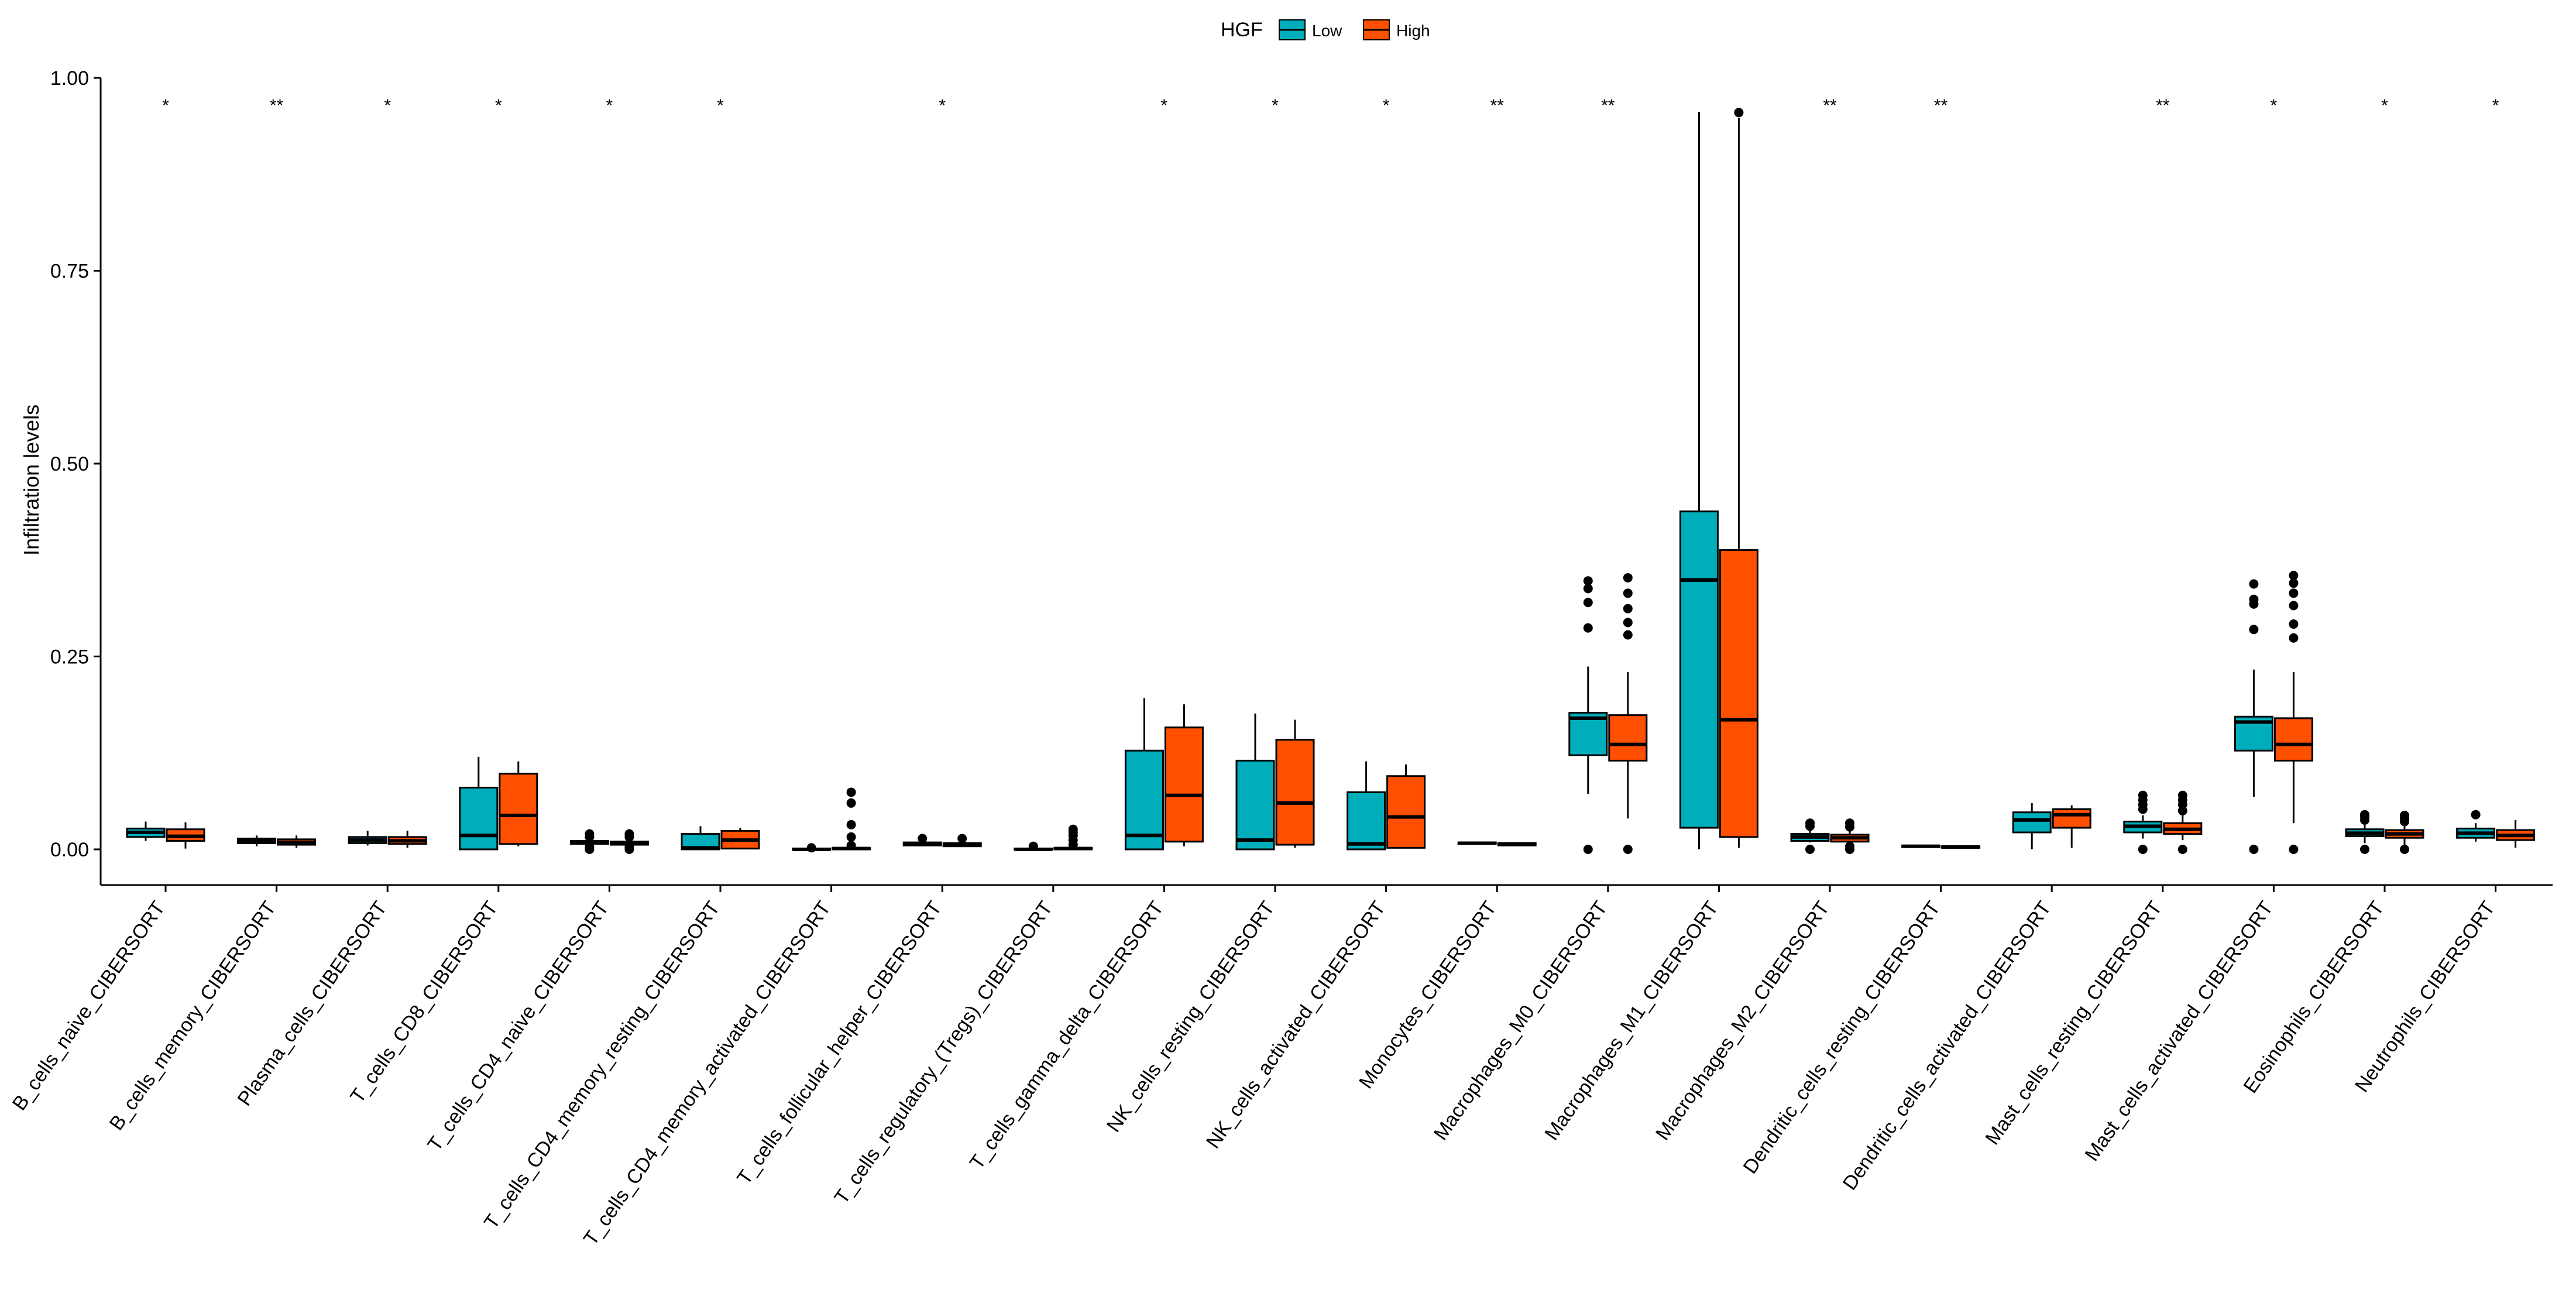 This screenshot has width=2576, height=1303. I want to click on x-tick-label: Mast_cells_activated_CIBERSORT, so click(2179, 1031).